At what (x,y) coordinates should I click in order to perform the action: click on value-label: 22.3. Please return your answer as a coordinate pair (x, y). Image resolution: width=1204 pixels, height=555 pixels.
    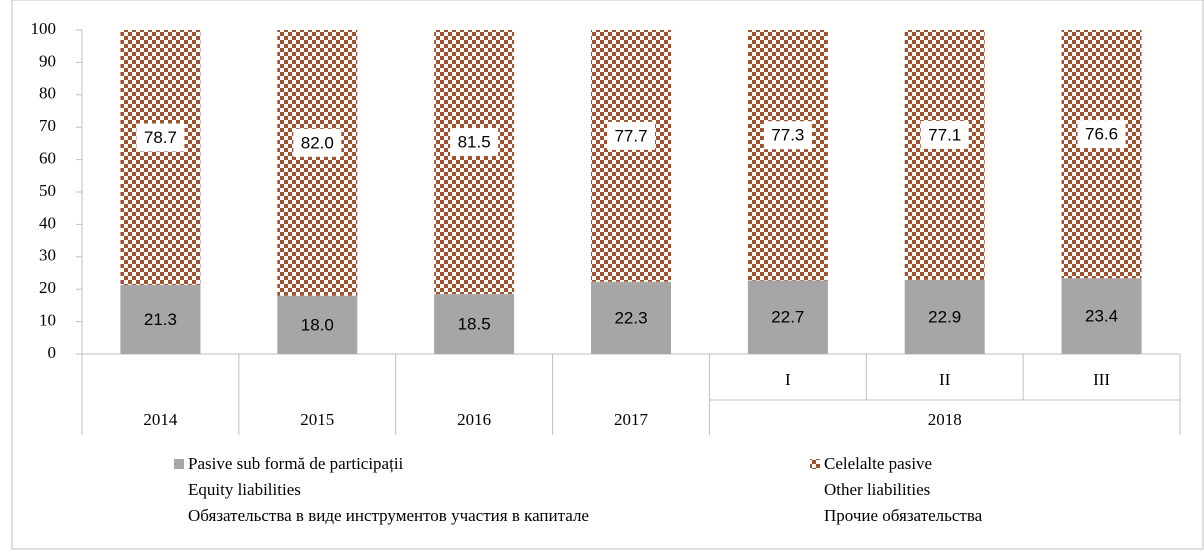
    Looking at the image, I should click on (630, 317).